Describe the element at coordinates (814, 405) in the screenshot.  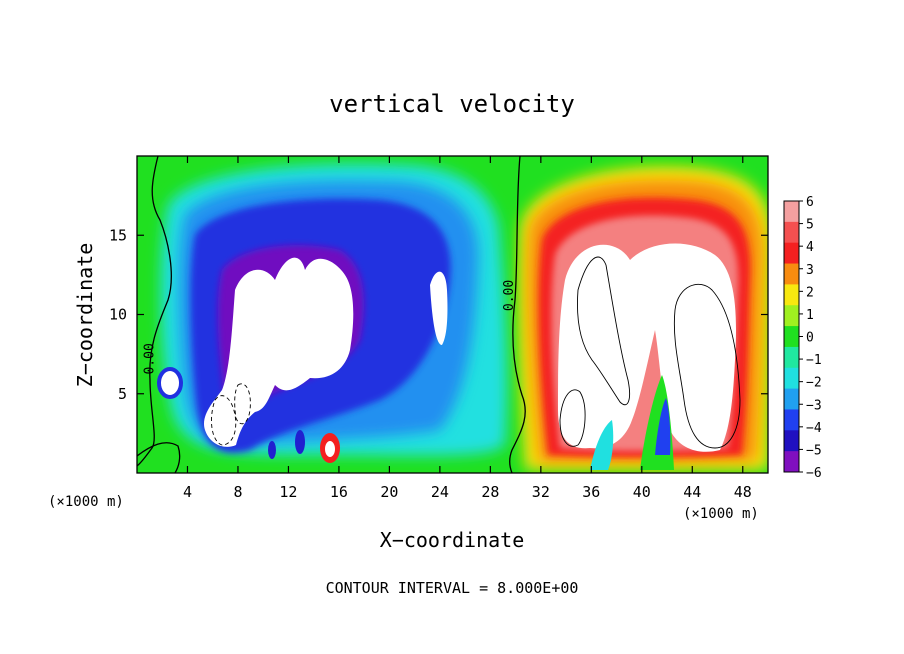
I see `colorbar-label: −3` at that location.